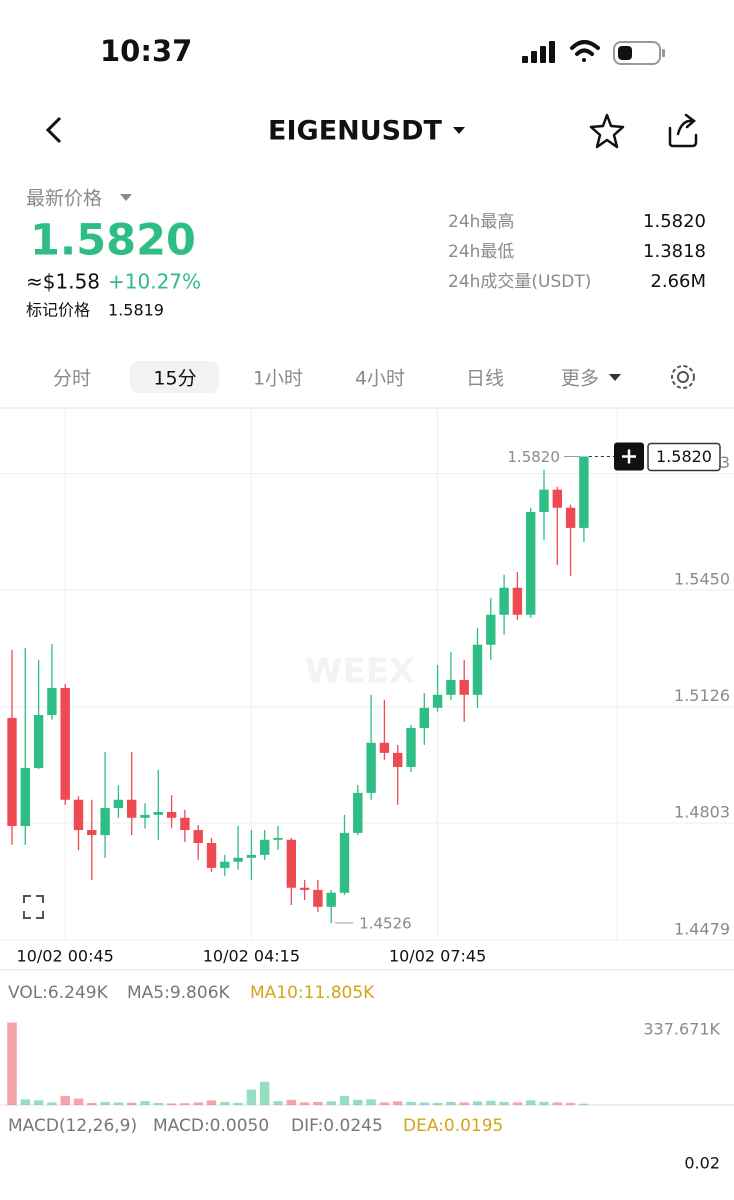 The width and height of the screenshot is (734, 1200). Describe the element at coordinates (453, 1126) in the screenshot. I see `macd-legend: DEA:0.0195` at that location.